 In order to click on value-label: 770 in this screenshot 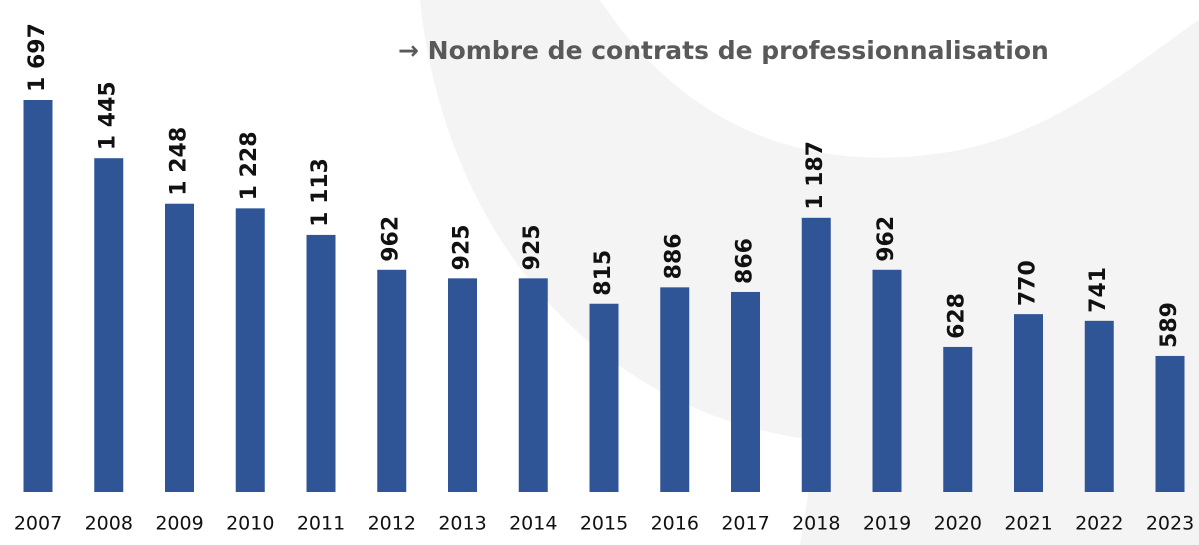, I will do `click(1028, 283)`.